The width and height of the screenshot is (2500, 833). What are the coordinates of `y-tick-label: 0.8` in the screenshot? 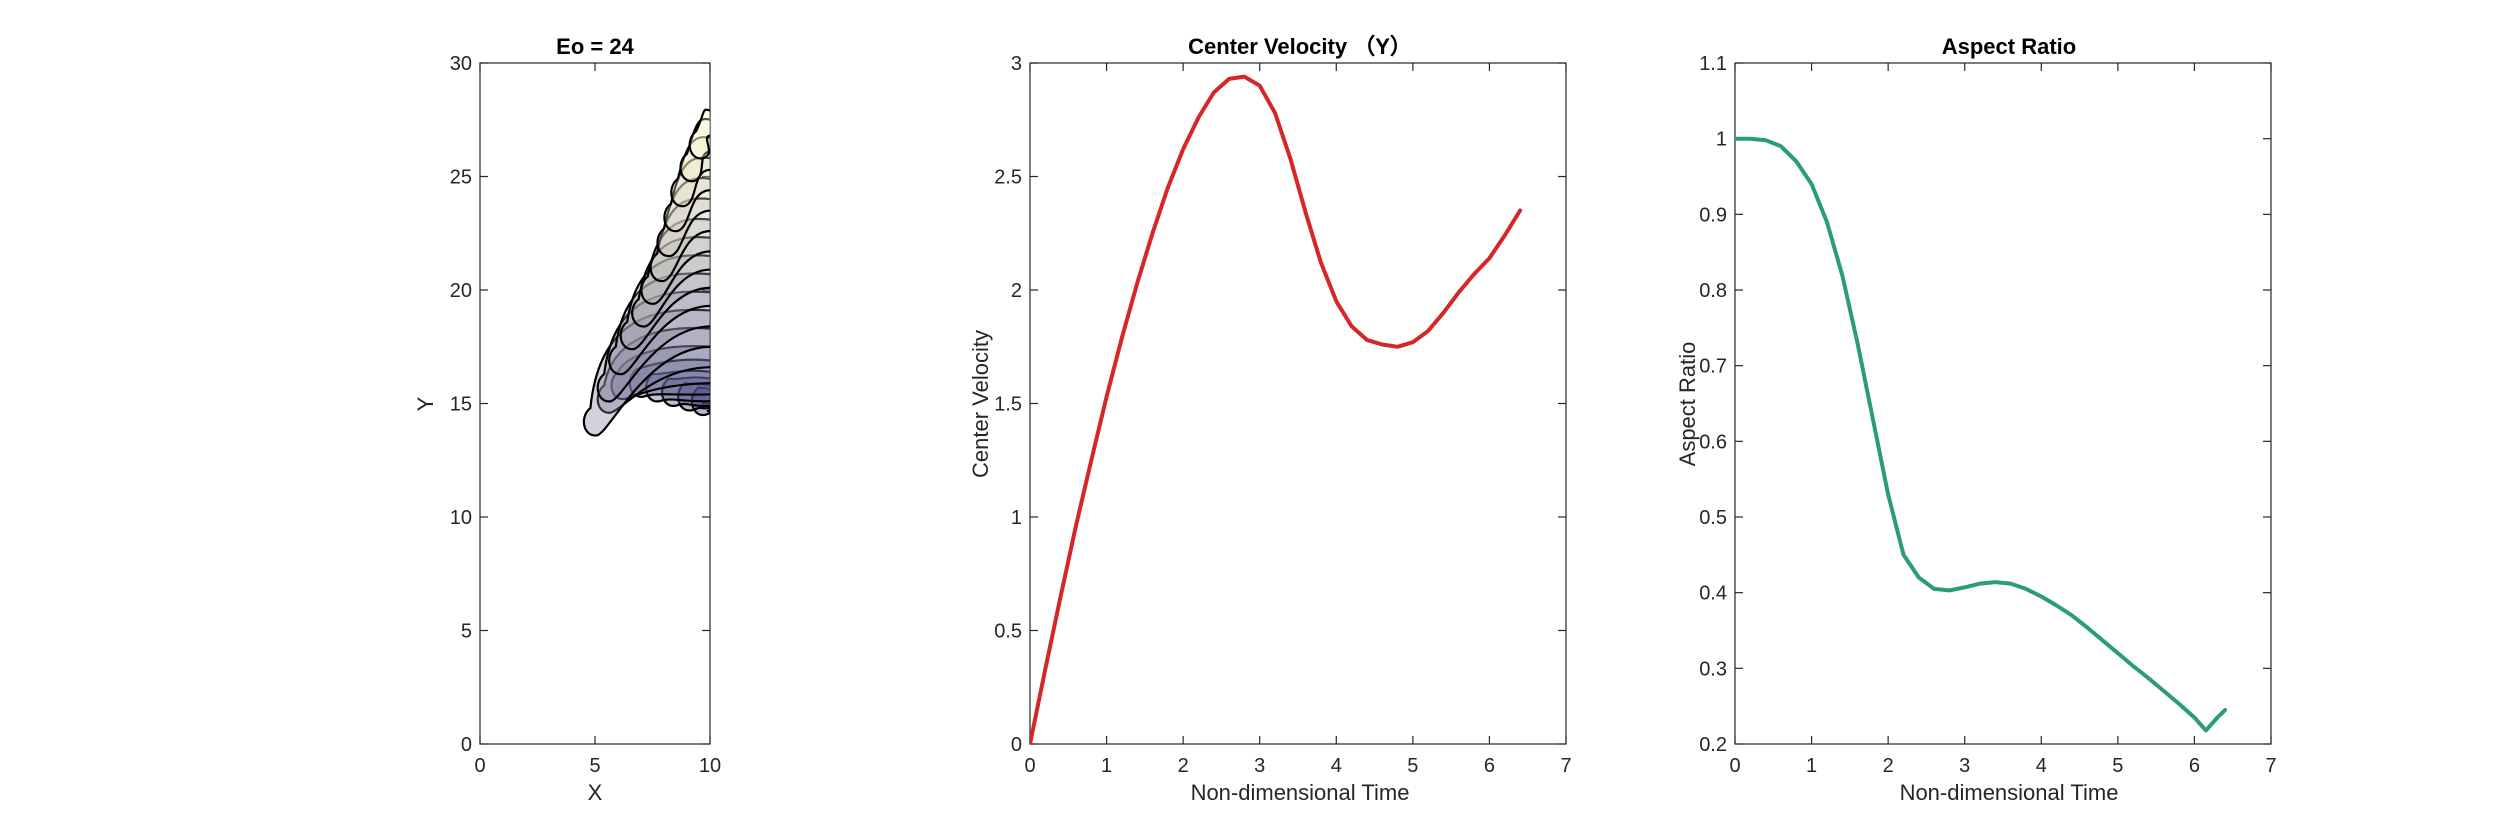 It's located at (1713, 291).